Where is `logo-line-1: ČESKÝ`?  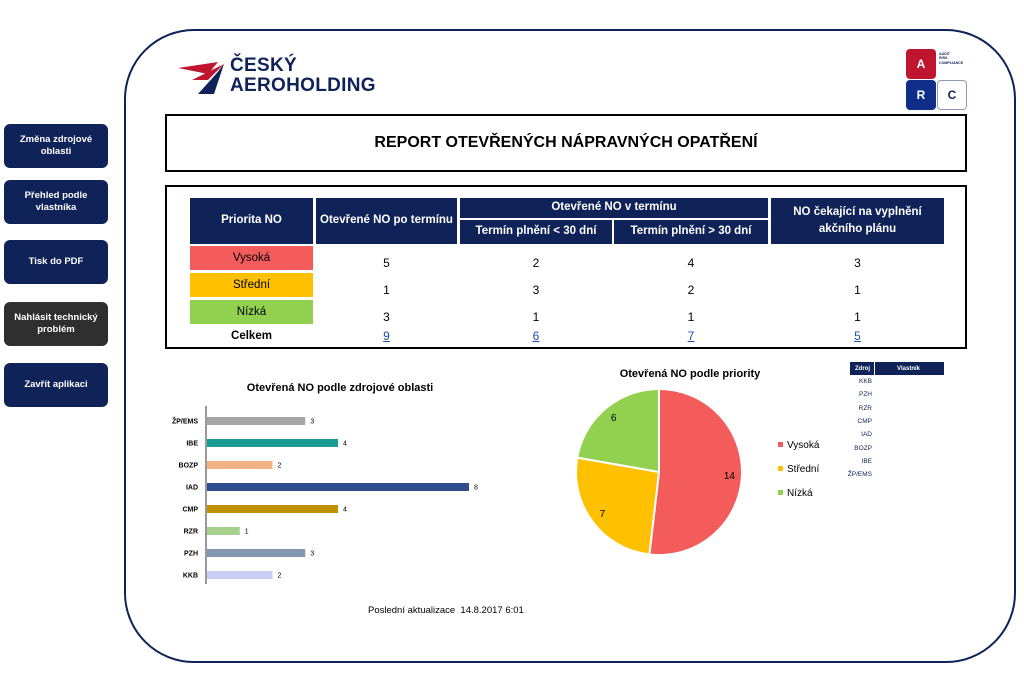 logo-line-1: ČESKÝ is located at coordinates (263, 65).